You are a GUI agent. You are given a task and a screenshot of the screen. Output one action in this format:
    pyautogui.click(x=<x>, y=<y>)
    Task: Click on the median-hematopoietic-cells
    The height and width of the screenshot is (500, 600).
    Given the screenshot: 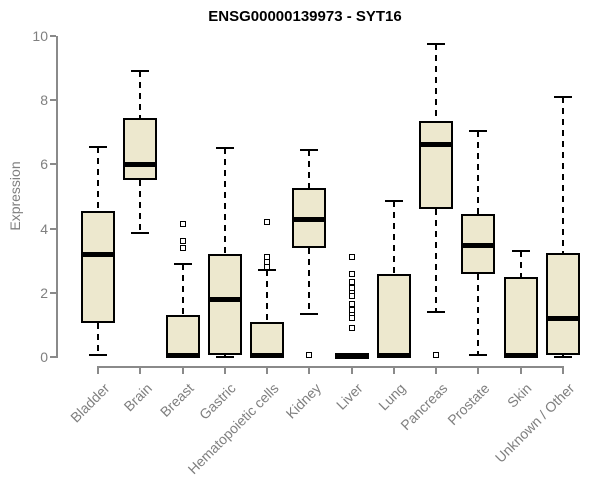 What is the action you would take?
    pyautogui.click(x=267, y=356)
    